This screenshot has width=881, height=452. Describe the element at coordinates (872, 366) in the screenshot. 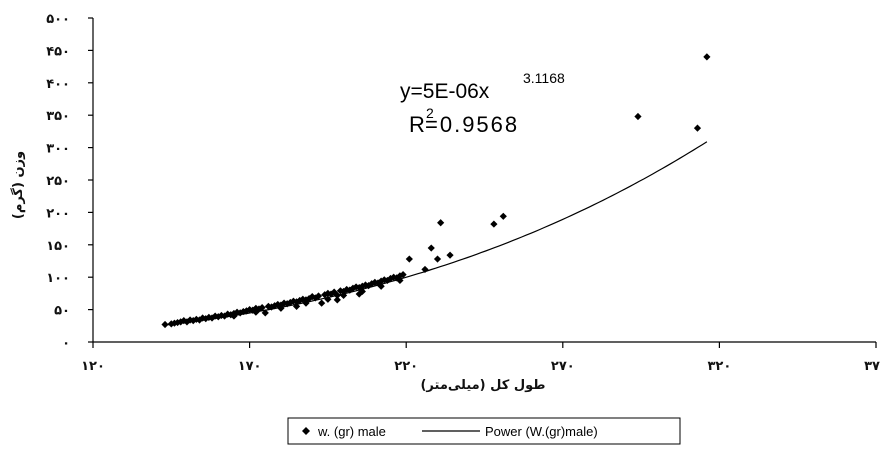

I see `x-tick-label: ۳۷۰` at that location.